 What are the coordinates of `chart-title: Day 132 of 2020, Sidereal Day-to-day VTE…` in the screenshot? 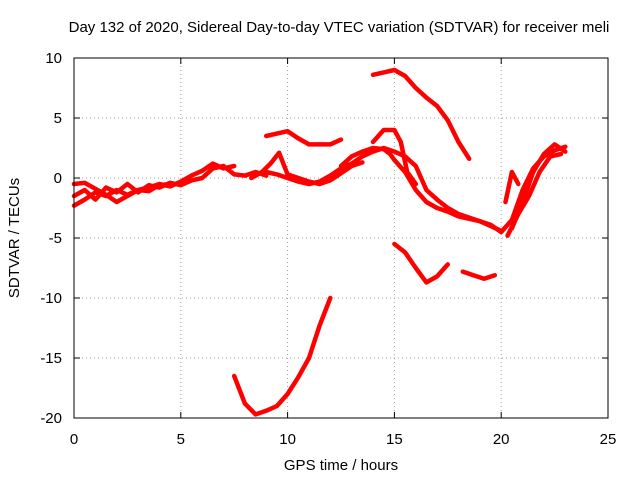 It's located at (339, 27).